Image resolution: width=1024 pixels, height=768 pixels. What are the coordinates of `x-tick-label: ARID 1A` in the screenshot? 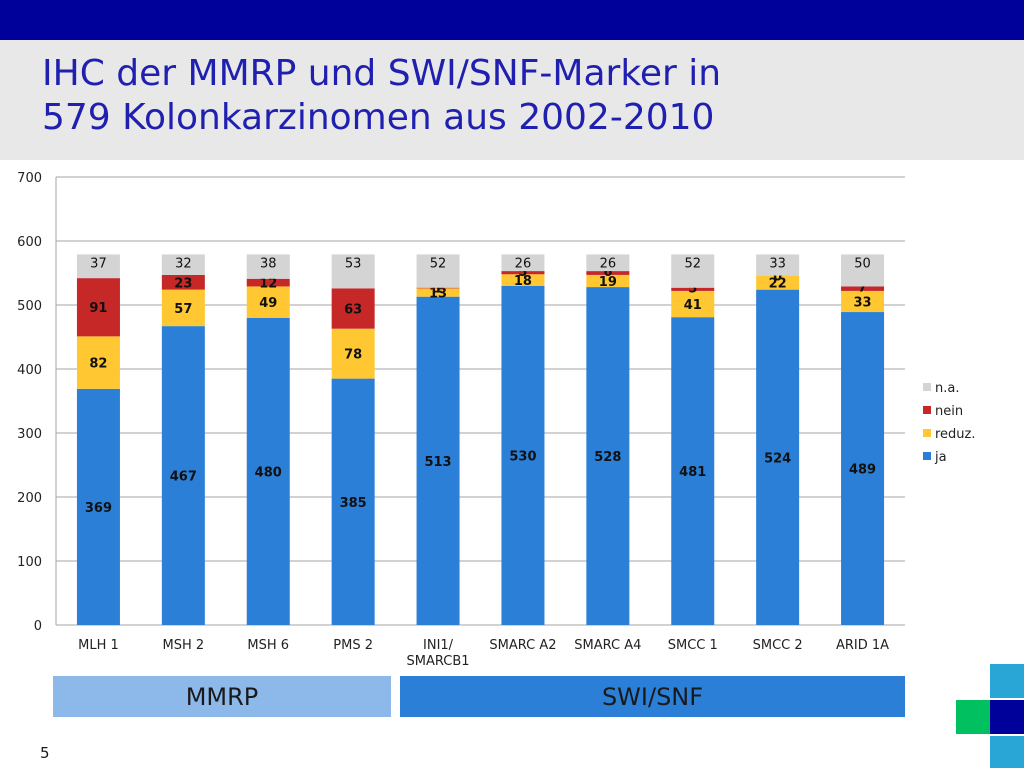 It's located at (862, 645).